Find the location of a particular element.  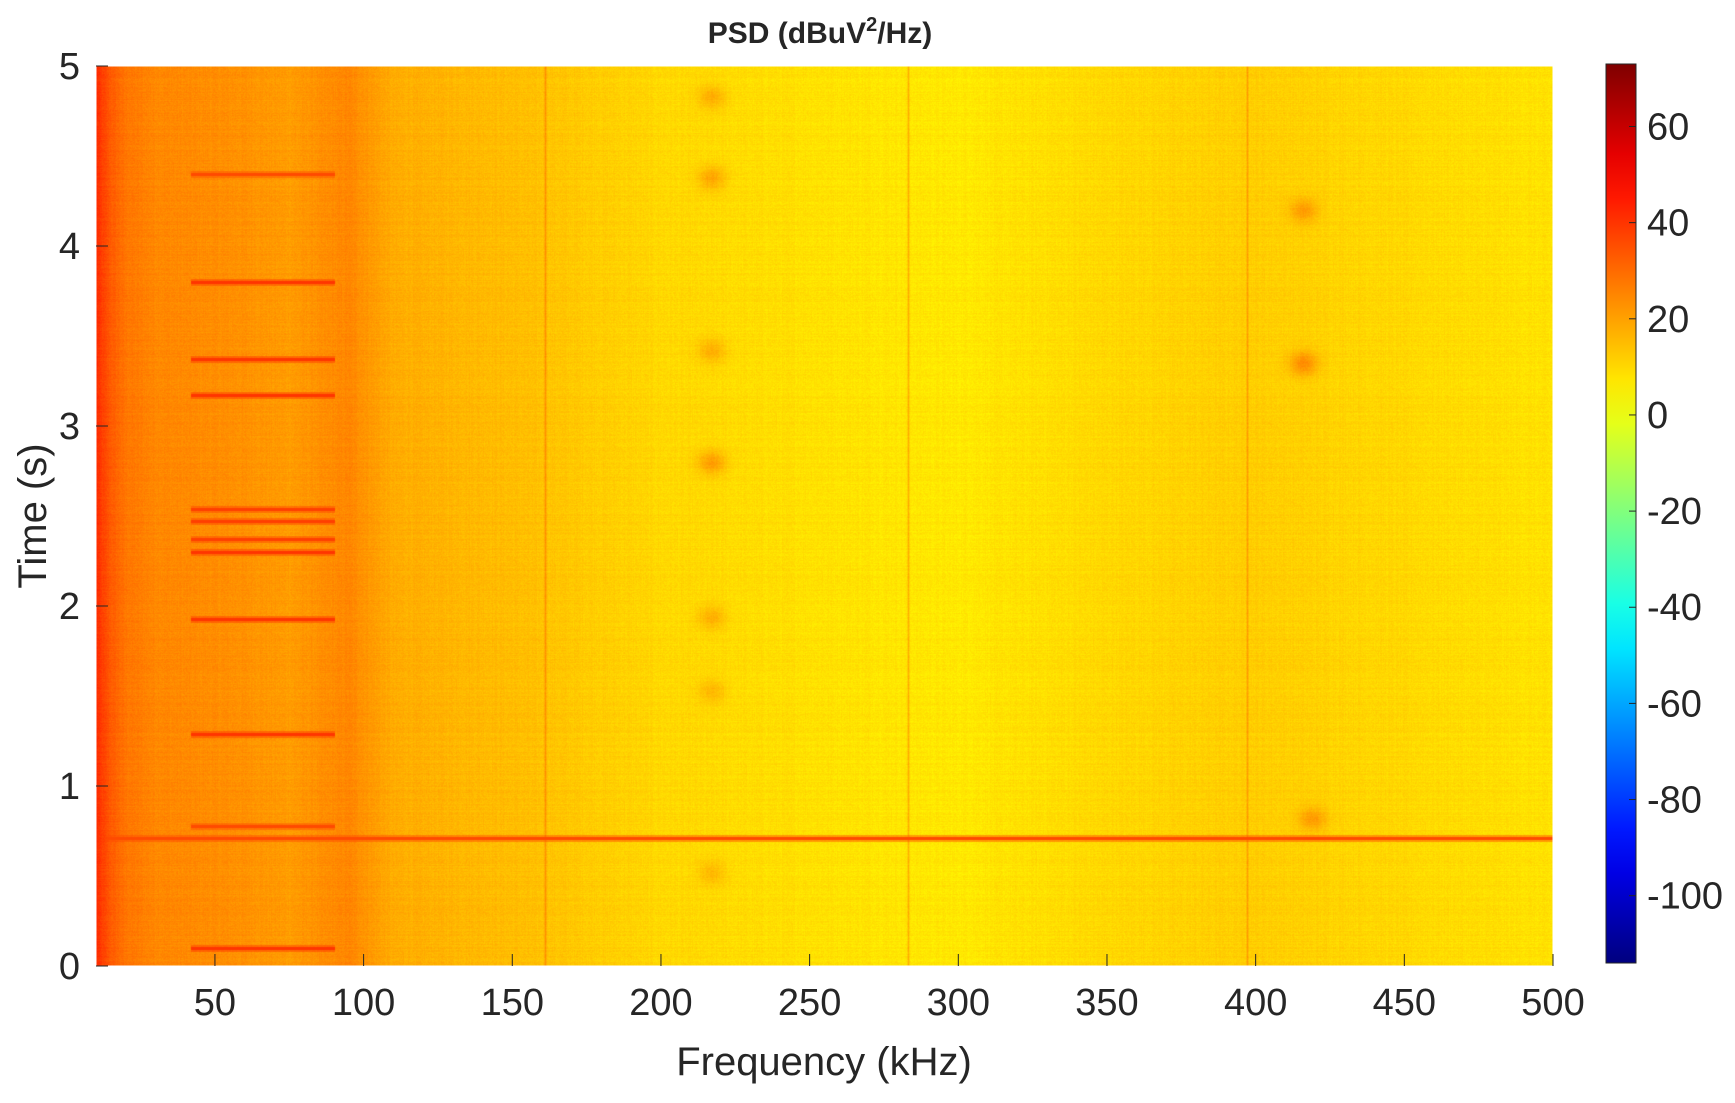

colorbar-tick-label: -100 is located at coordinates (1685, 897).